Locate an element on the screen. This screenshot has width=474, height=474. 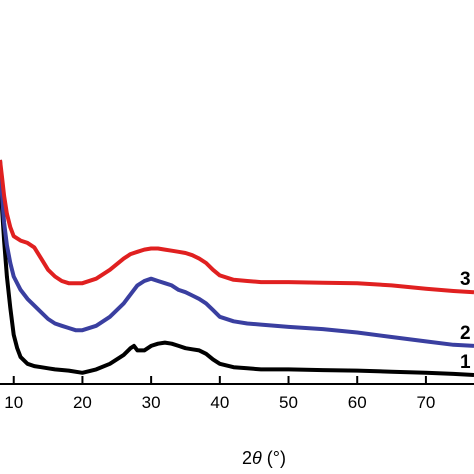
series-label-3: 3 is located at coordinates (465, 279).